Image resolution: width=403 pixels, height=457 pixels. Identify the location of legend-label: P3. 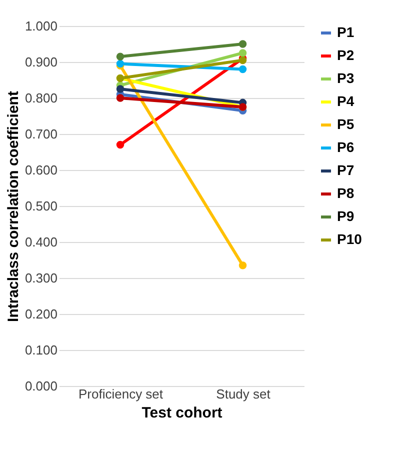
(345, 78).